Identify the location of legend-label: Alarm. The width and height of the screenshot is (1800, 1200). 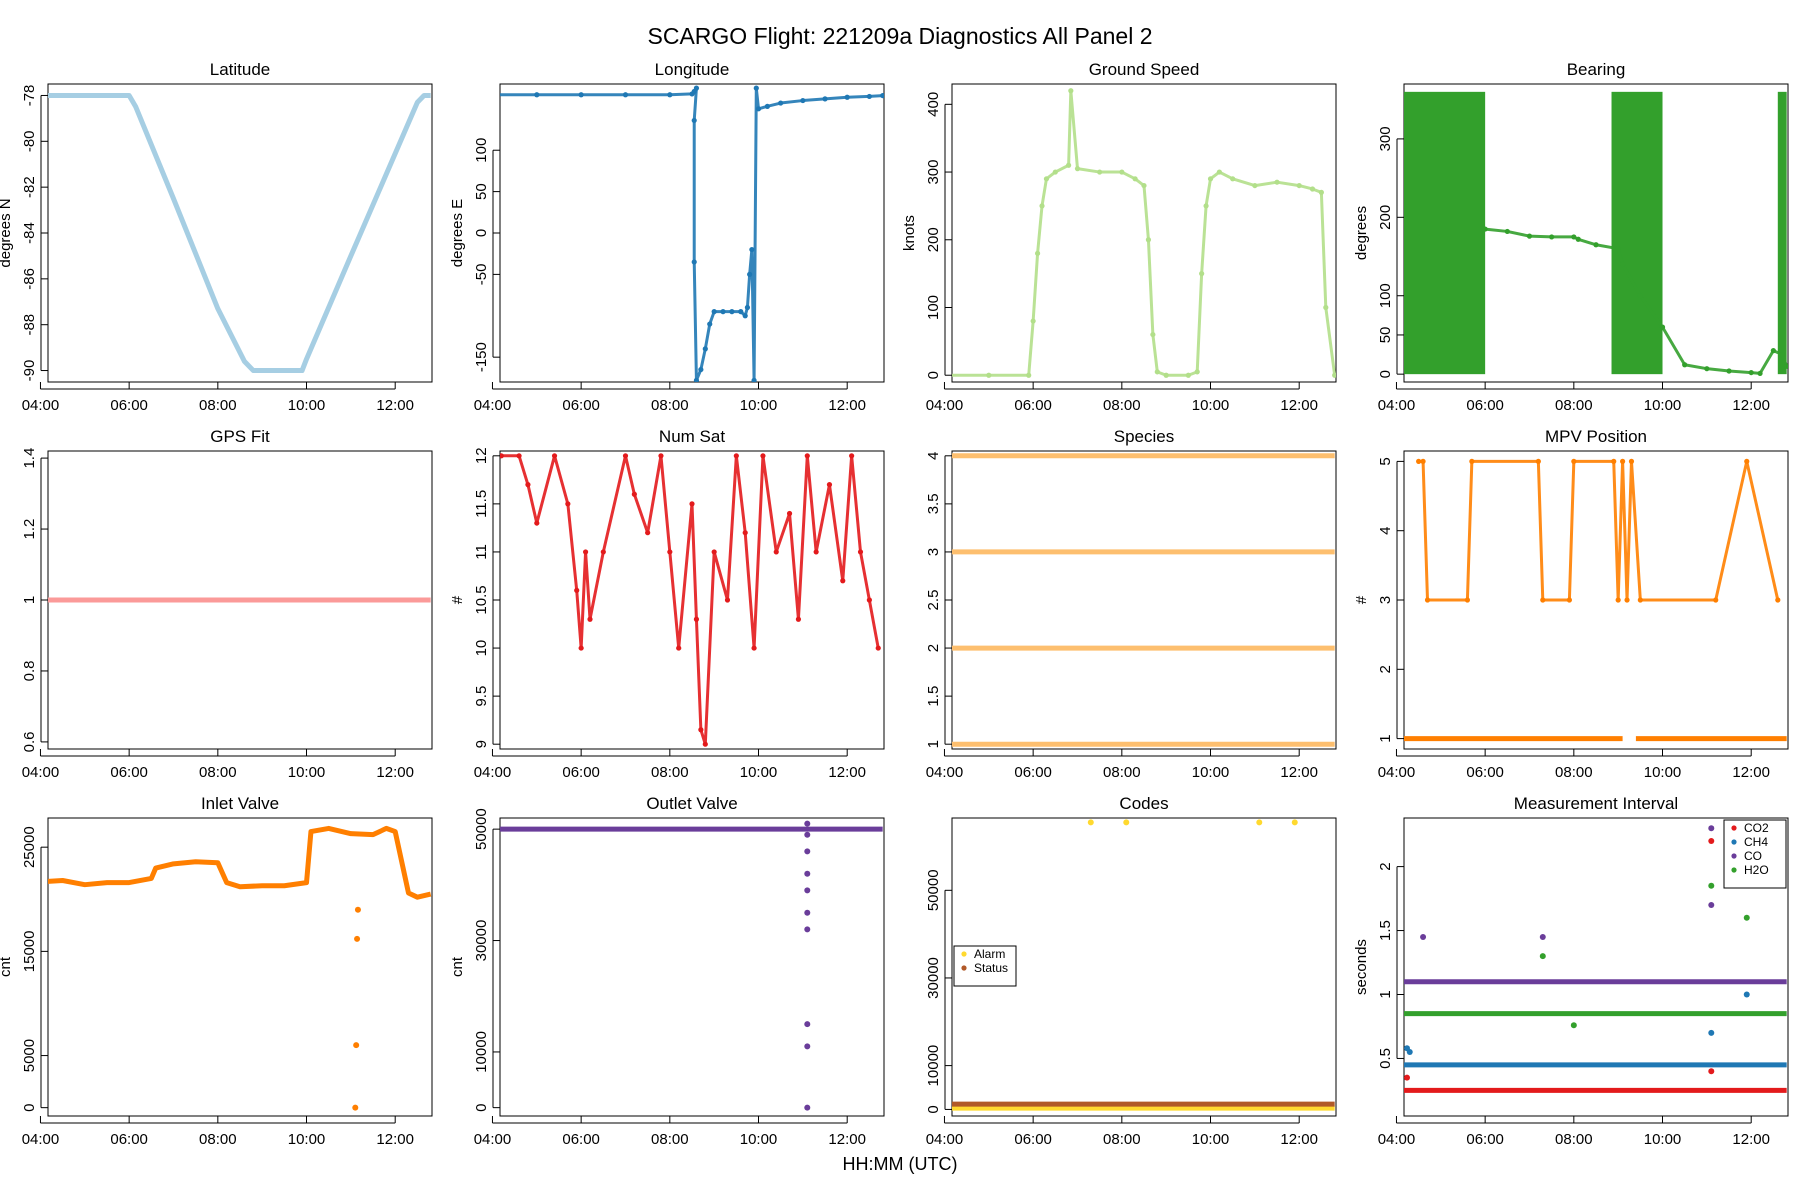
(989, 954).